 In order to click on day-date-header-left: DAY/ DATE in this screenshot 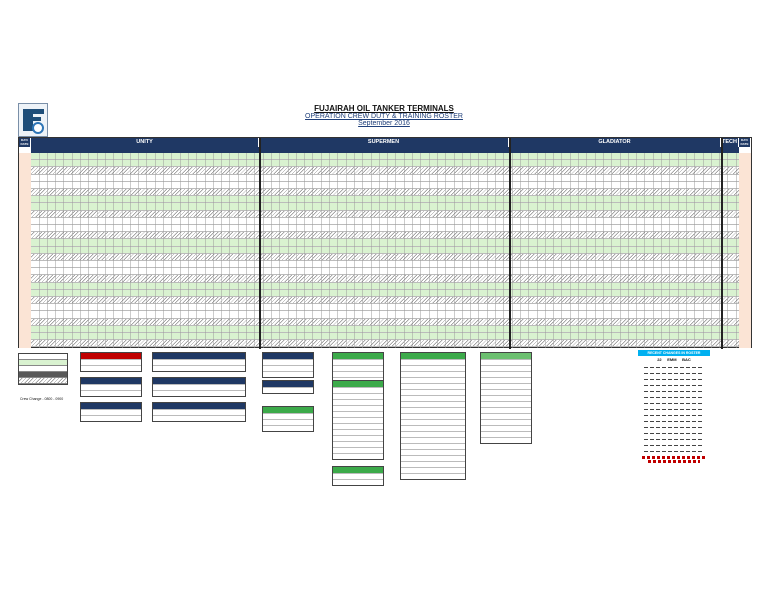, I will do `click(25, 142)`.